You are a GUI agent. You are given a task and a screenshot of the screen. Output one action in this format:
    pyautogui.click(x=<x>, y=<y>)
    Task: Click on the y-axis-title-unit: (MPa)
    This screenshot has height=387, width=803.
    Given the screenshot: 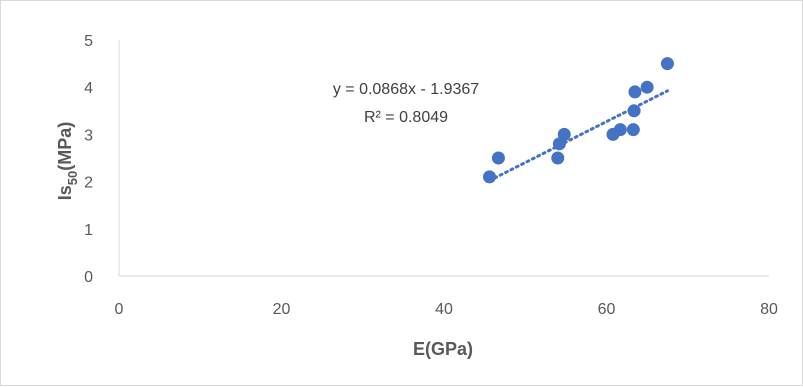 What is the action you would take?
    pyautogui.click(x=65, y=146)
    